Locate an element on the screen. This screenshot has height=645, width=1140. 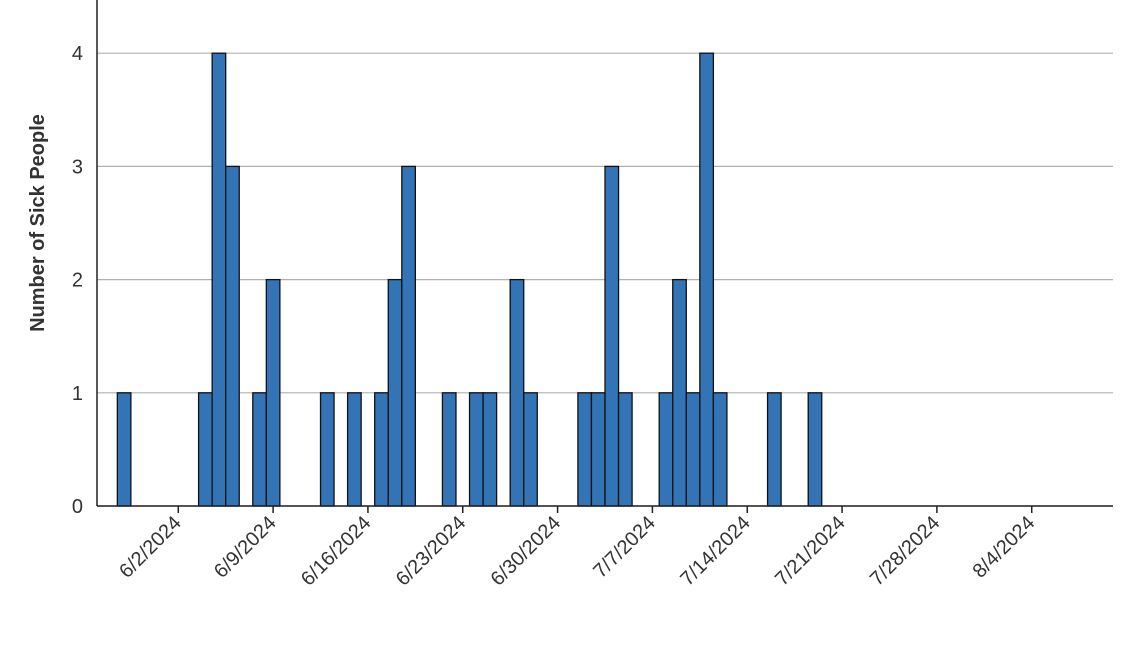
y-tick-label: 0 is located at coordinates (77, 507).